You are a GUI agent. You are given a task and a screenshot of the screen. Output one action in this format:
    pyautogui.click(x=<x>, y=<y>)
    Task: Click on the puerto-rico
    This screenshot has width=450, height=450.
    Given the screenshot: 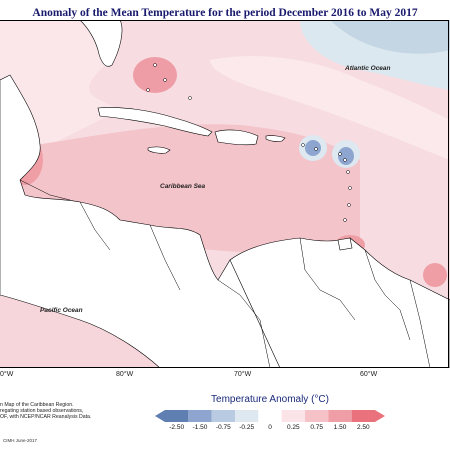 What is the action you would take?
    pyautogui.click(x=275, y=138)
    